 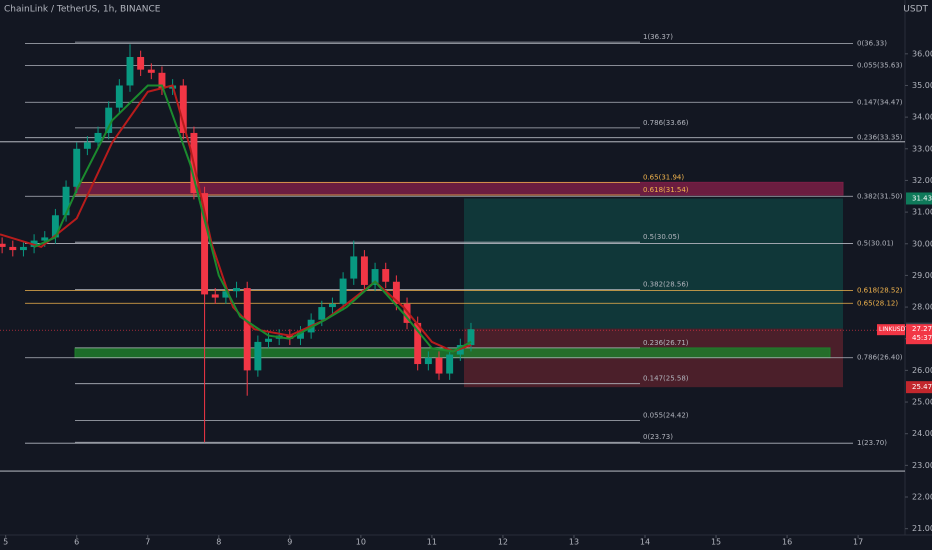 What do you see at coordinates (658, 437) in the screenshot?
I see `fib-label: 0(23.73)` at bounding box center [658, 437].